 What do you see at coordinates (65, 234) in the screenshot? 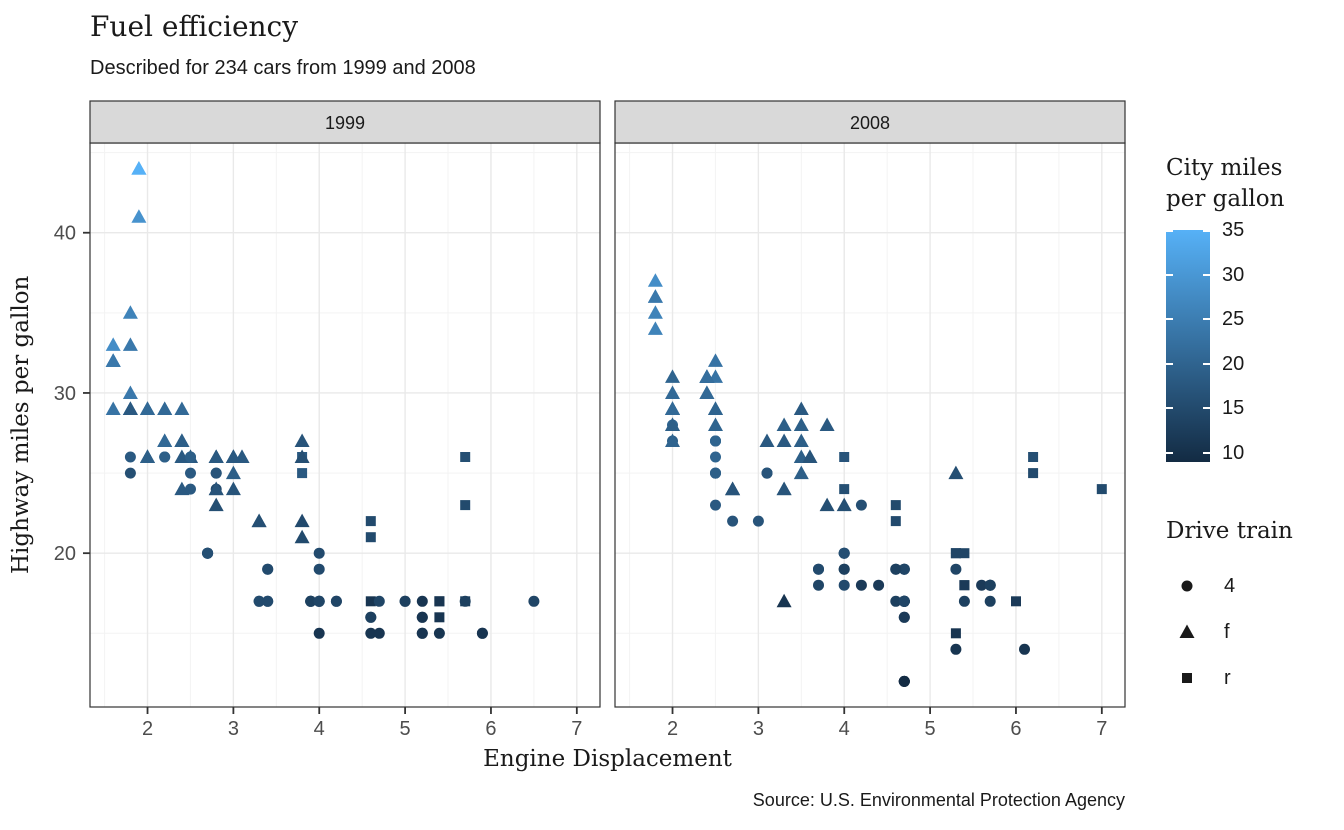
I see `y-tick-label: 40` at bounding box center [65, 234].